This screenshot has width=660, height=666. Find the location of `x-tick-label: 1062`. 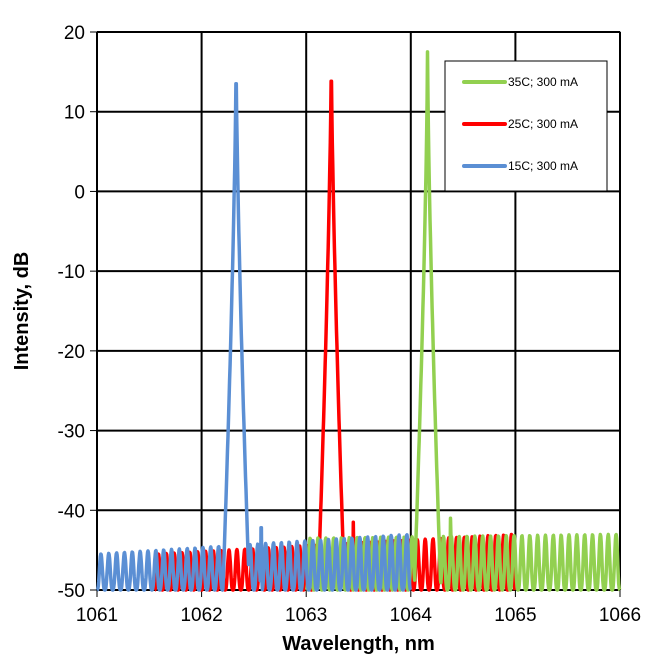

x-tick-label: 1062 is located at coordinates (201, 615).